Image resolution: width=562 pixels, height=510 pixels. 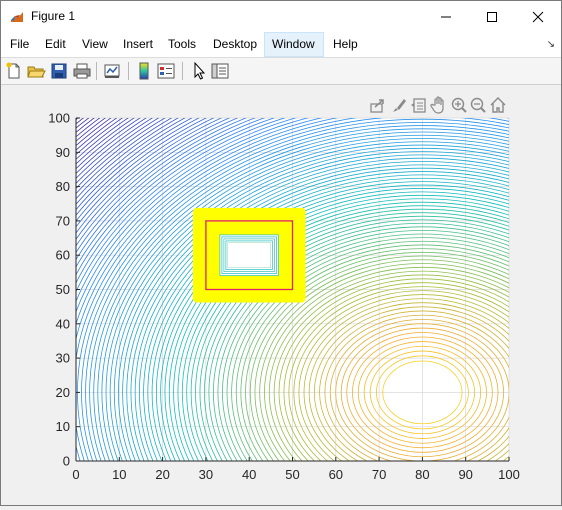 I want to click on x-tick-label: 0, so click(x=75, y=474).